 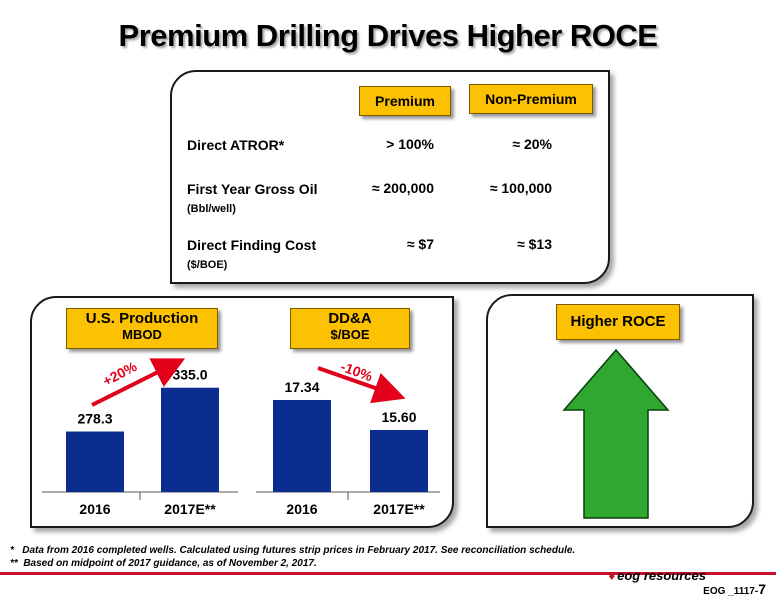 I want to click on flame-icon: ♦, so click(x=612, y=575).